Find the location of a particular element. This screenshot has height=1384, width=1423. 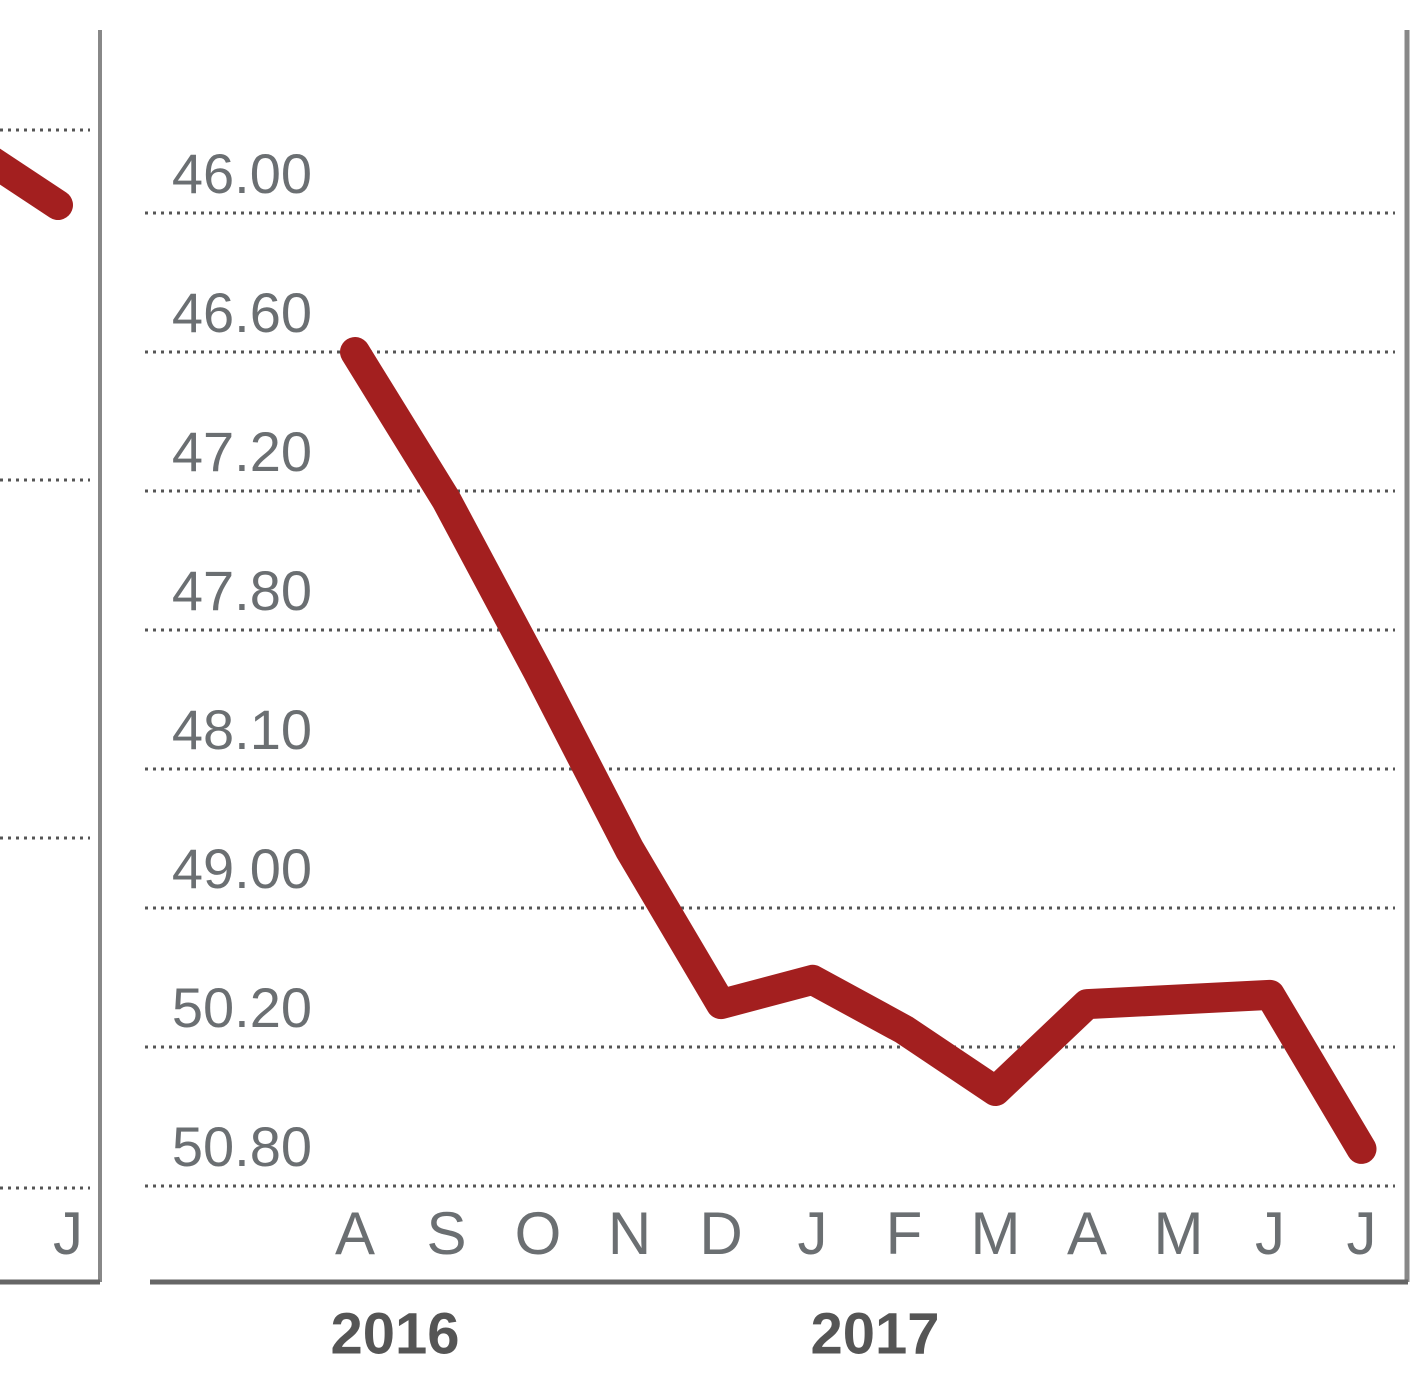

y-tick-label: 50.80 is located at coordinates (242, 1146).